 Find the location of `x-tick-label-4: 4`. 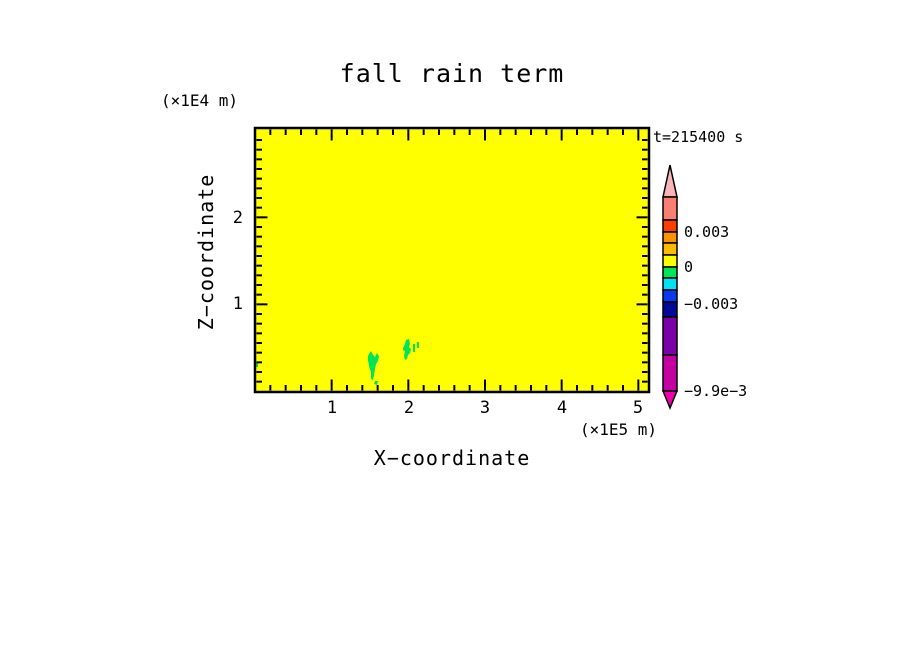

x-tick-label-4: 4 is located at coordinates (562, 408).